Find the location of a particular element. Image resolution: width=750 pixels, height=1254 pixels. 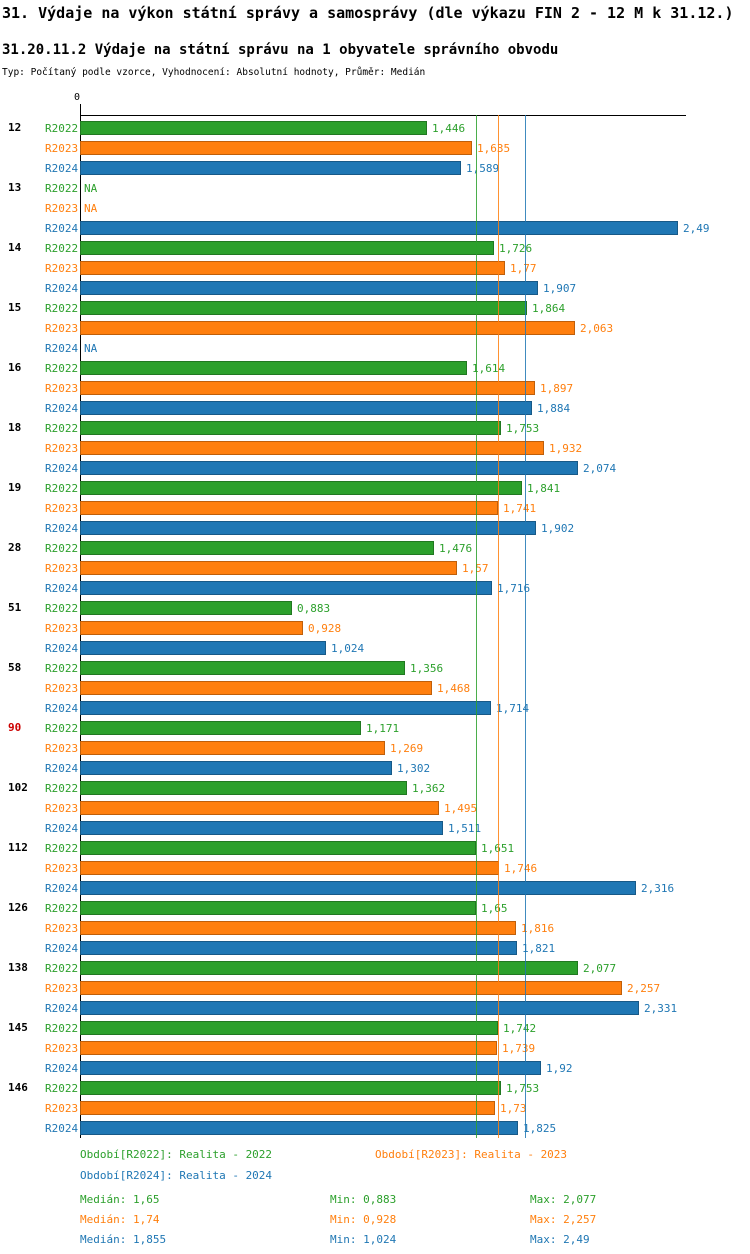

bar-row: 112 R2022 1,651 is located at coordinates (375, 848).